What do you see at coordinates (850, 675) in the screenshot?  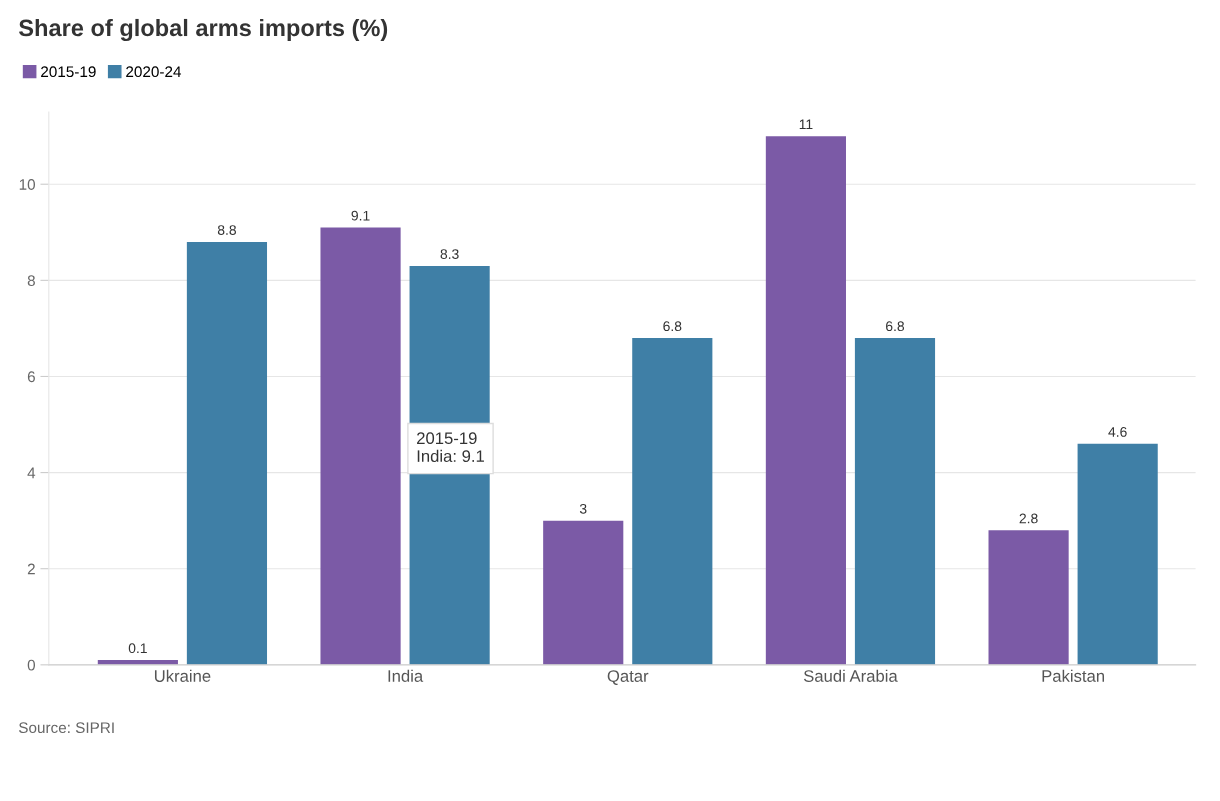 I see `x-tick-label: Saudi Arabia` at bounding box center [850, 675].